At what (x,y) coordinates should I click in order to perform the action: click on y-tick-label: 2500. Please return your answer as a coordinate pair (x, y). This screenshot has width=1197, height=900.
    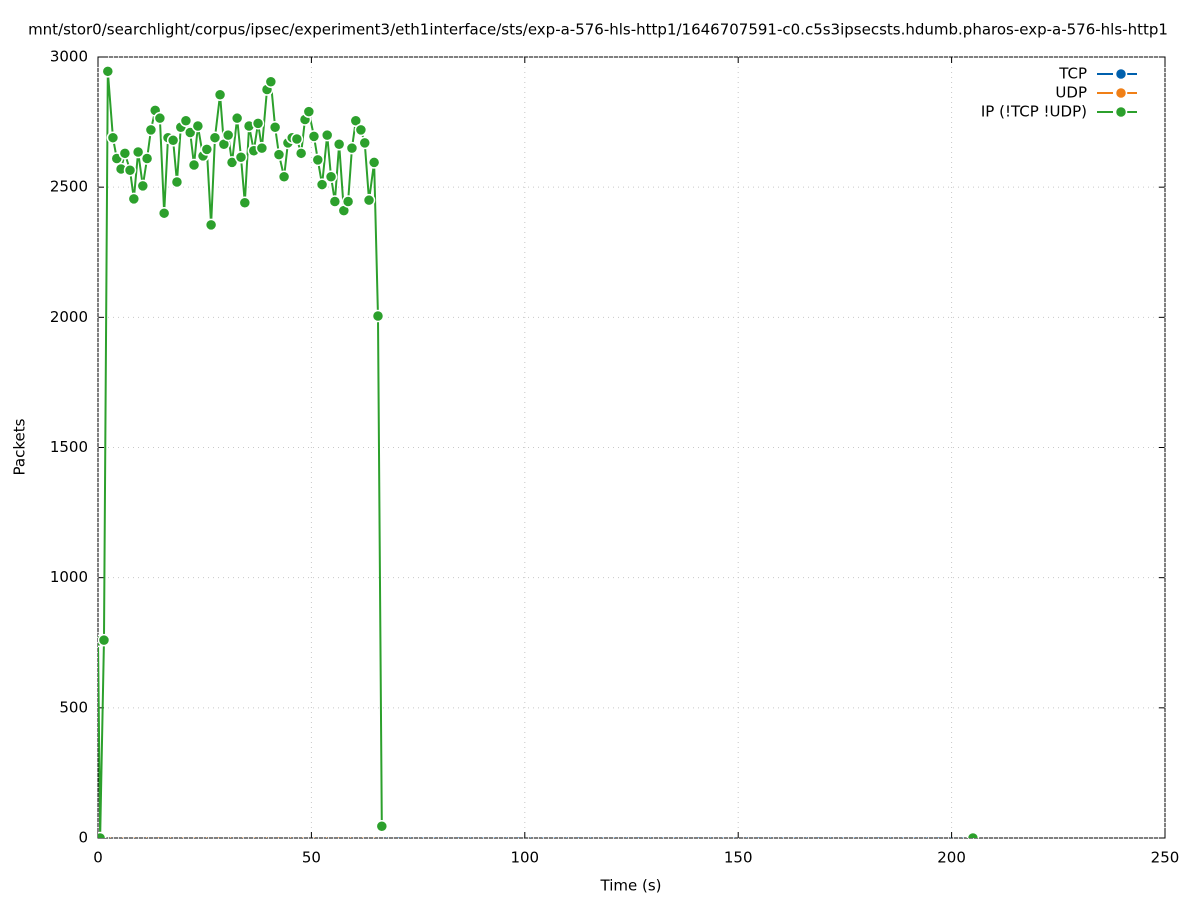
    Looking at the image, I should click on (69, 187).